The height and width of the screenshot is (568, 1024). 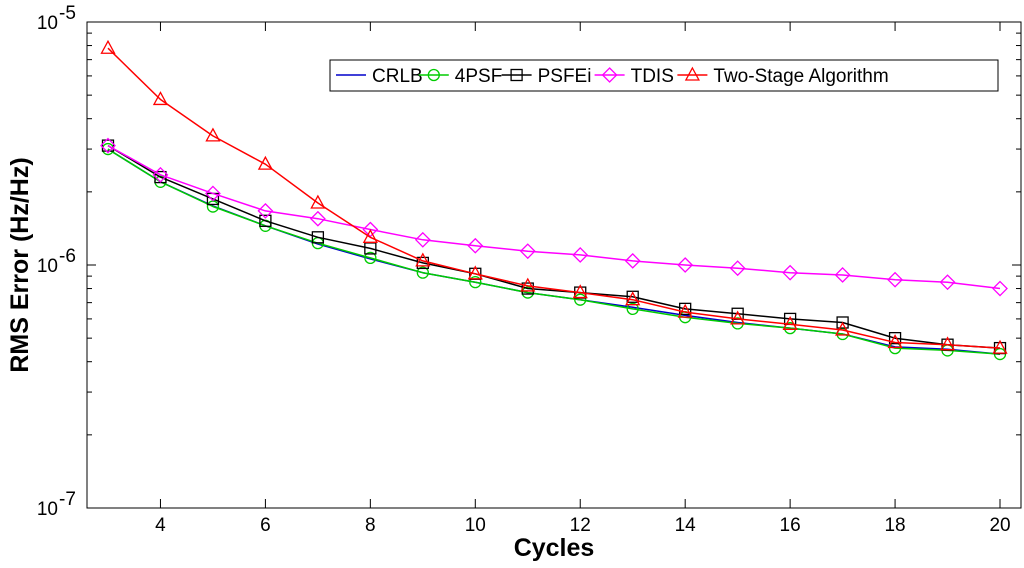 I want to click on y-tick-labels: 10-710-610-5, so click(x=56, y=261).